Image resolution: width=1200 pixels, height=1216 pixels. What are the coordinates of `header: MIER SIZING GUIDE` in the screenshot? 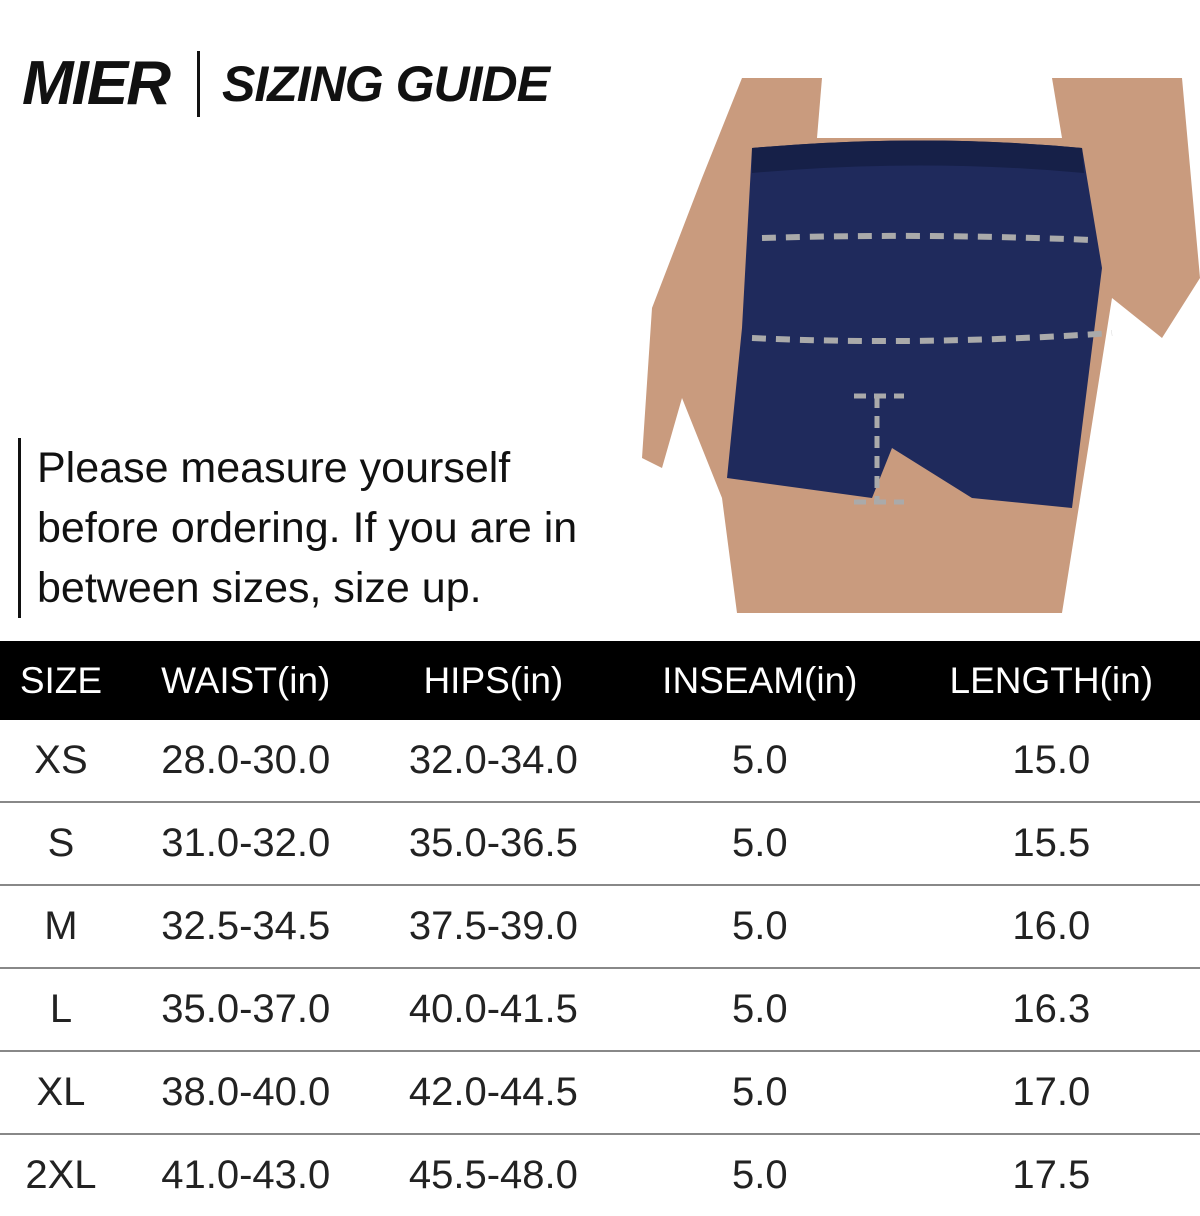 It's located at (286, 83).